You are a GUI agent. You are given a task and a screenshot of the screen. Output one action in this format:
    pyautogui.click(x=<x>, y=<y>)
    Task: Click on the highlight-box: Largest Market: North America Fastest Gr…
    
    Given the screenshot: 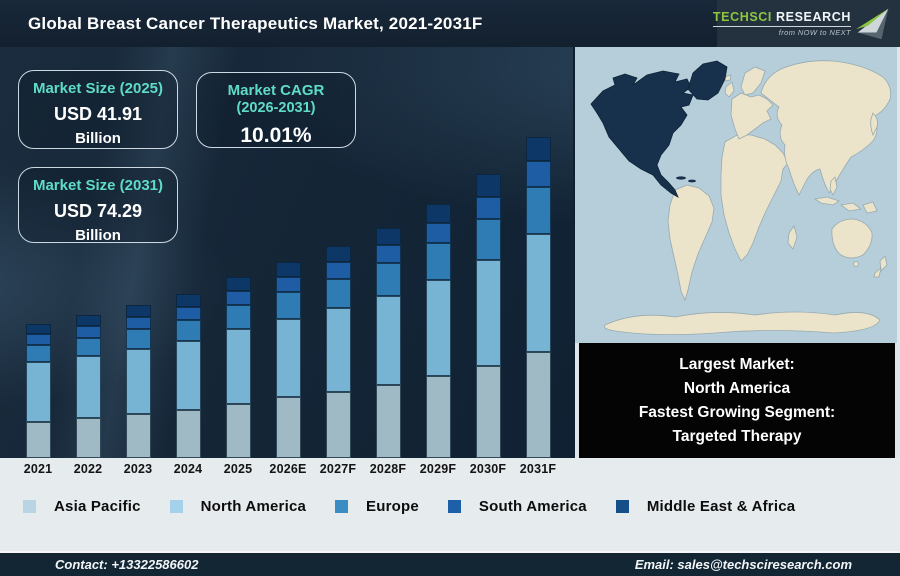 What is the action you would take?
    pyautogui.click(x=737, y=400)
    